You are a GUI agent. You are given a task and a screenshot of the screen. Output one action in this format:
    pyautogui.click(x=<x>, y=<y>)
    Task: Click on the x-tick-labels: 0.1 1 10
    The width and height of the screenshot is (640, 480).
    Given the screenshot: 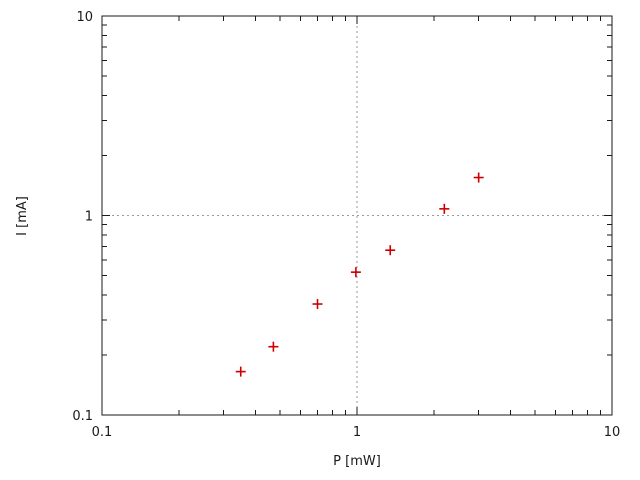 What is the action you would take?
    pyautogui.click(x=356, y=432)
    